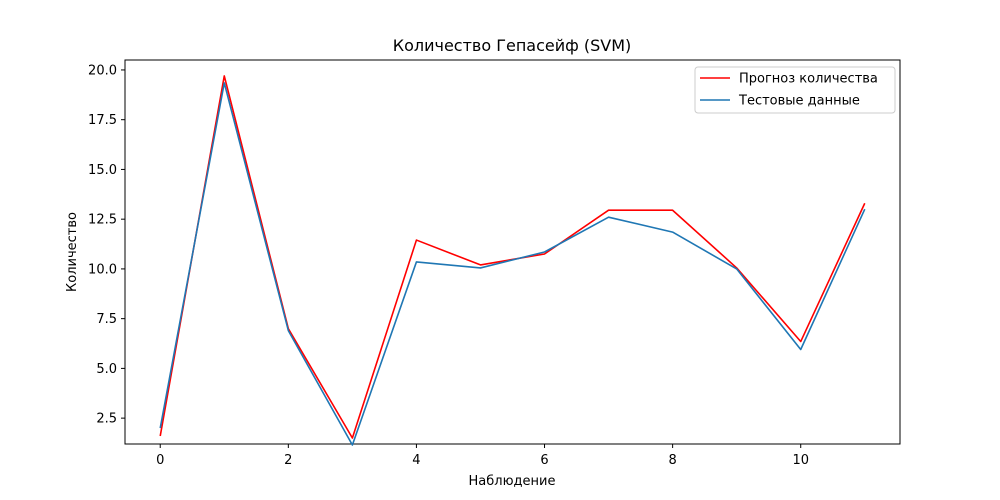  Describe the element at coordinates (544, 460) in the screenshot. I see `x-tick-label: 6` at that location.